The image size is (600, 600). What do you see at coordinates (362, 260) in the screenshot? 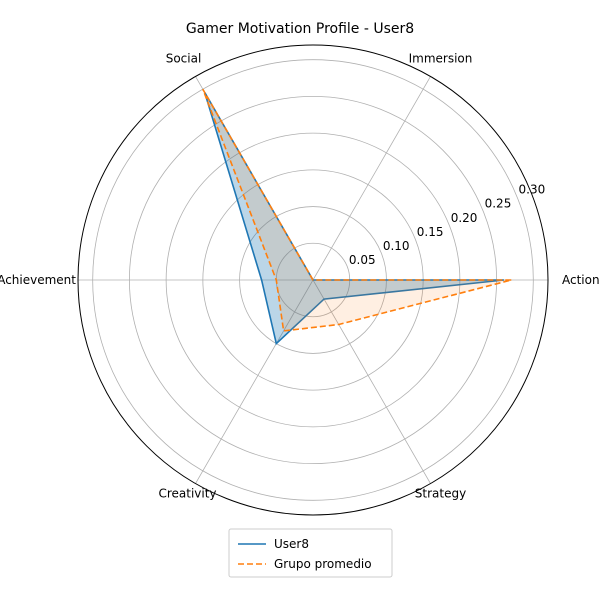
I see `radial-tick-label: 0.05` at bounding box center [362, 260].